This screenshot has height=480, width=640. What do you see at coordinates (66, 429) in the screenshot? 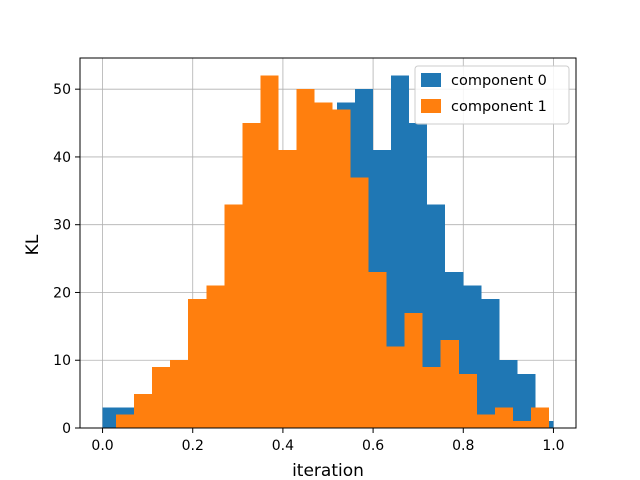
I see `y-tick-label: 0` at bounding box center [66, 429].